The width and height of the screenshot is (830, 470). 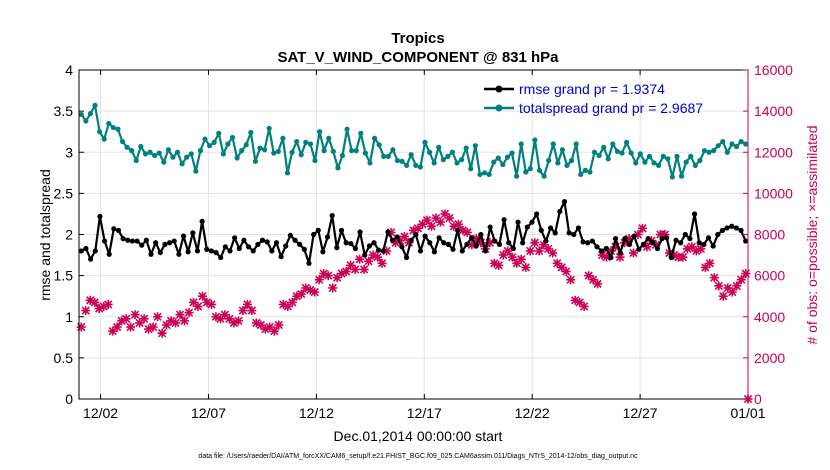 I want to click on x-tick-label: 12/02, so click(x=100, y=413).